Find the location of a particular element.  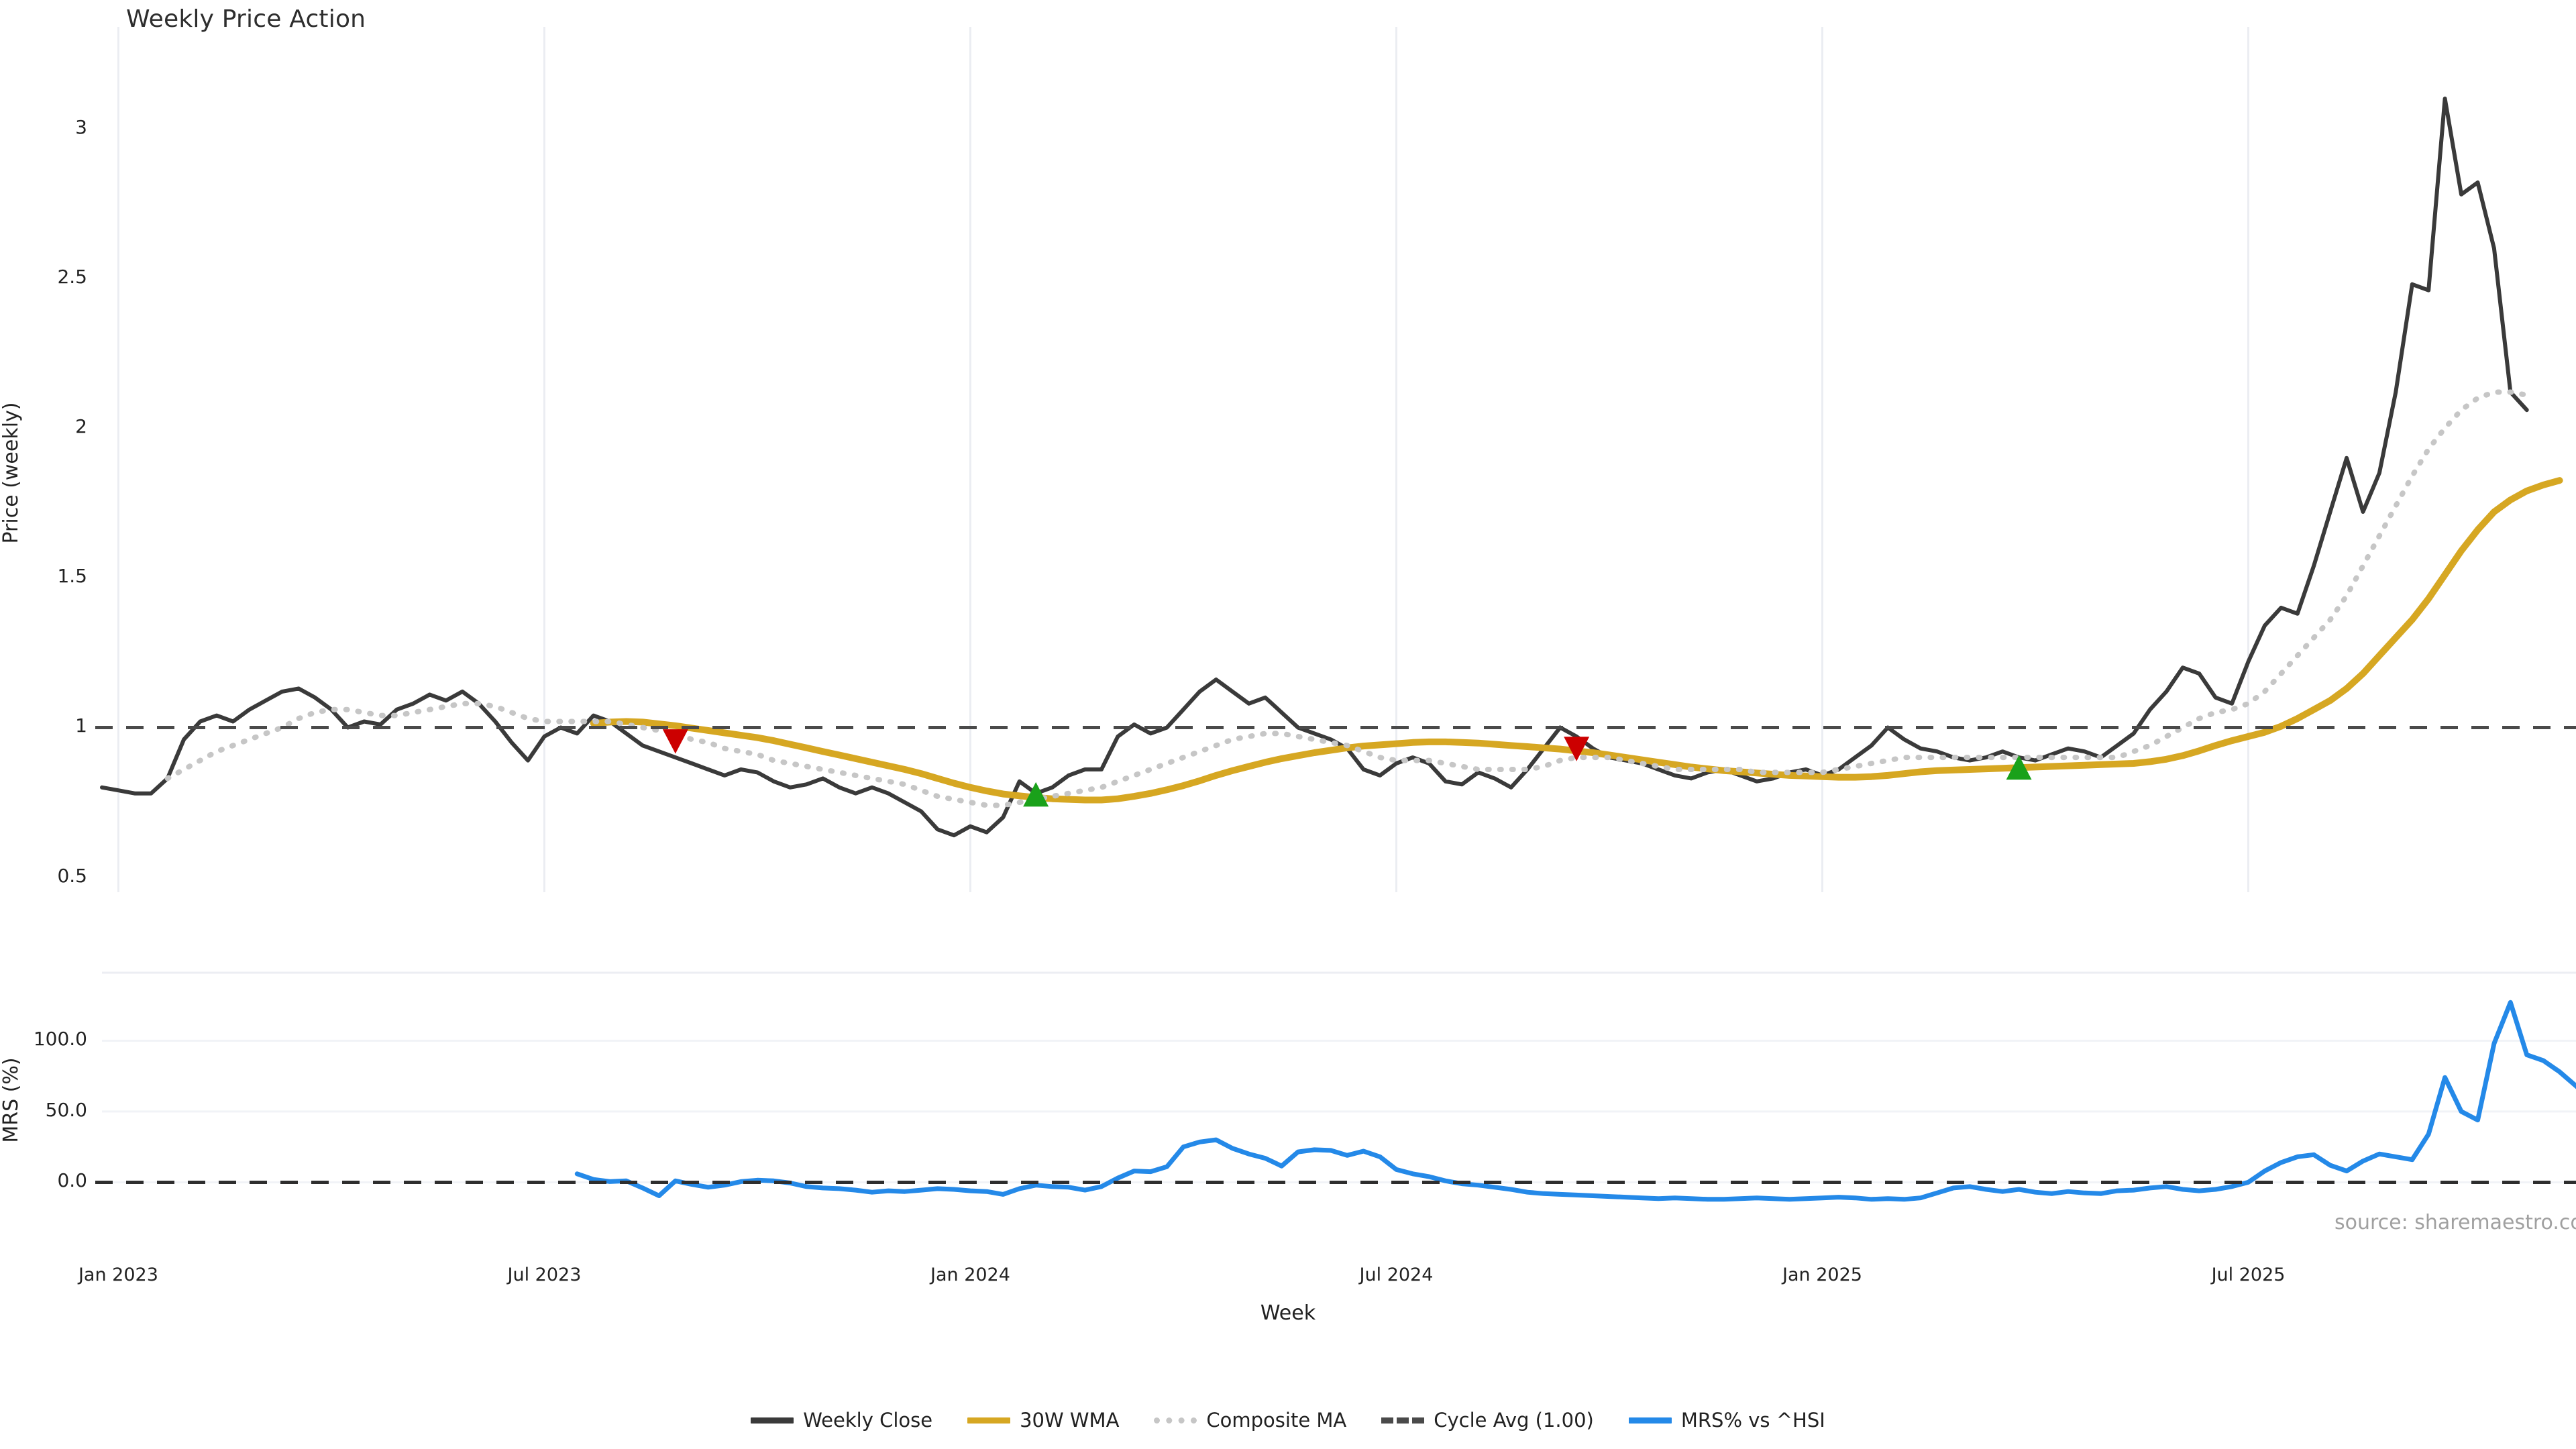

x-tick-label: Jan 2025 is located at coordinates (1822, 1275).